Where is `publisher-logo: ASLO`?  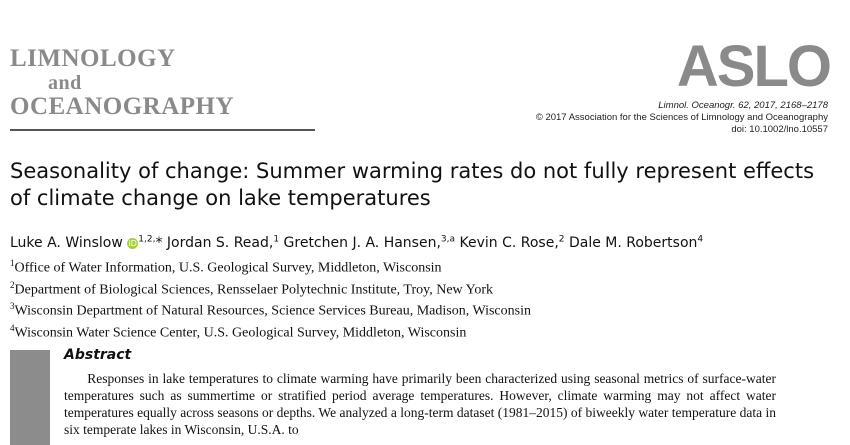
publisher-logo: ASLO is located at coordinates (754, 66).